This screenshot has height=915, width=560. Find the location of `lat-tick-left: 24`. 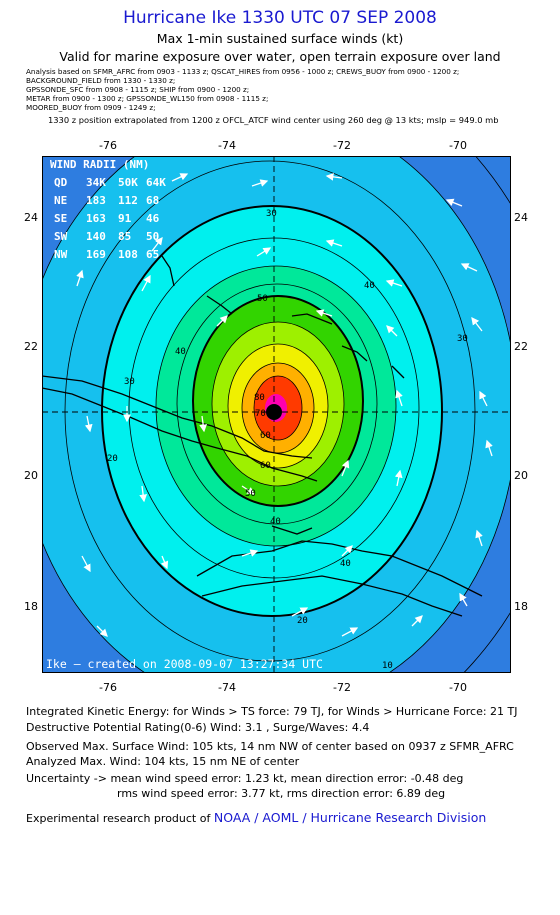

lat-tick-left: 24 is located at coordinates (31, 217).